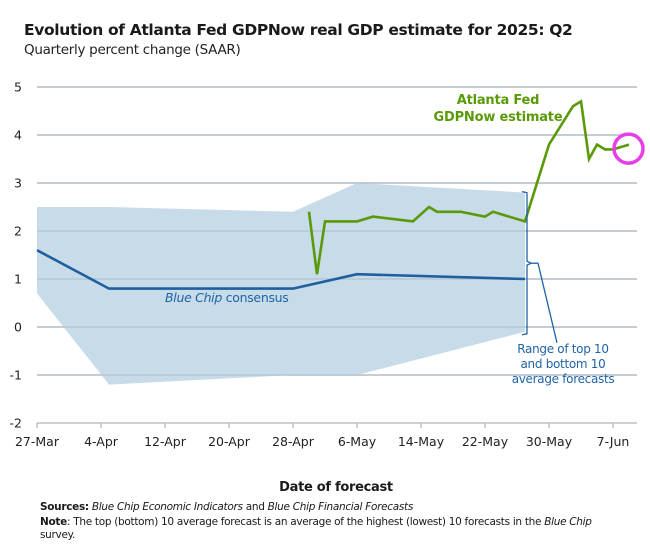  I want to click on source-2: Blue Chip Financial Forecasts, so click(340, 507).